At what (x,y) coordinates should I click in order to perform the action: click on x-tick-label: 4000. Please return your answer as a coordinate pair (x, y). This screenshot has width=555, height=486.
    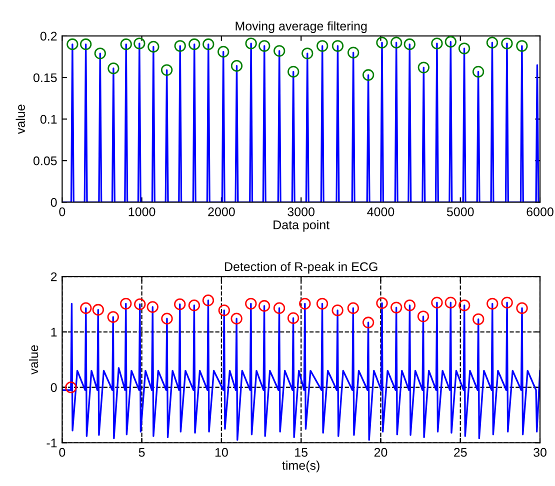
    Looking at the image, I should click on (380, 211).